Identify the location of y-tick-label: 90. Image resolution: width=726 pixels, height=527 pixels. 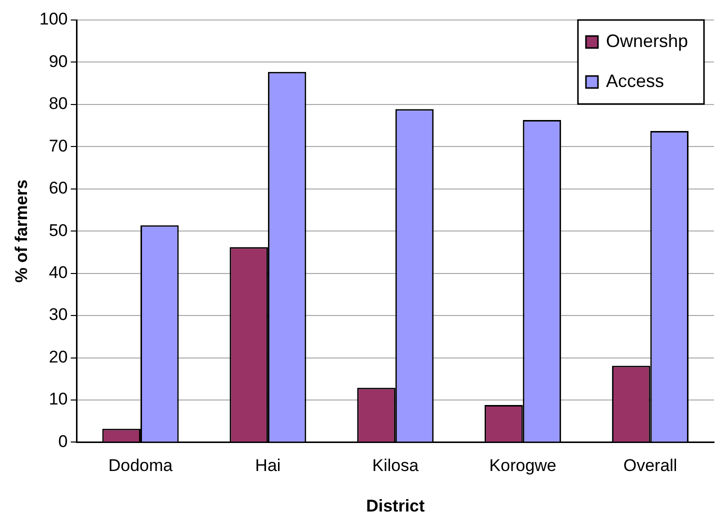
(58, 61).